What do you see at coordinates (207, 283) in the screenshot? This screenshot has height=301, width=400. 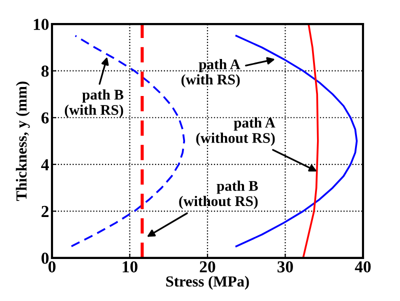 I see `x-axis-title: Stress (MPa)` at bounding box center [207, 283].